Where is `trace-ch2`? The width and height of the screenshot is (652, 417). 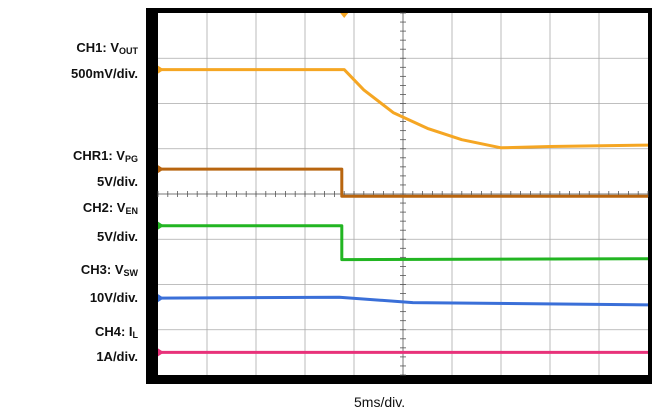 trace-ch2 is located at coordinates (403, 243).